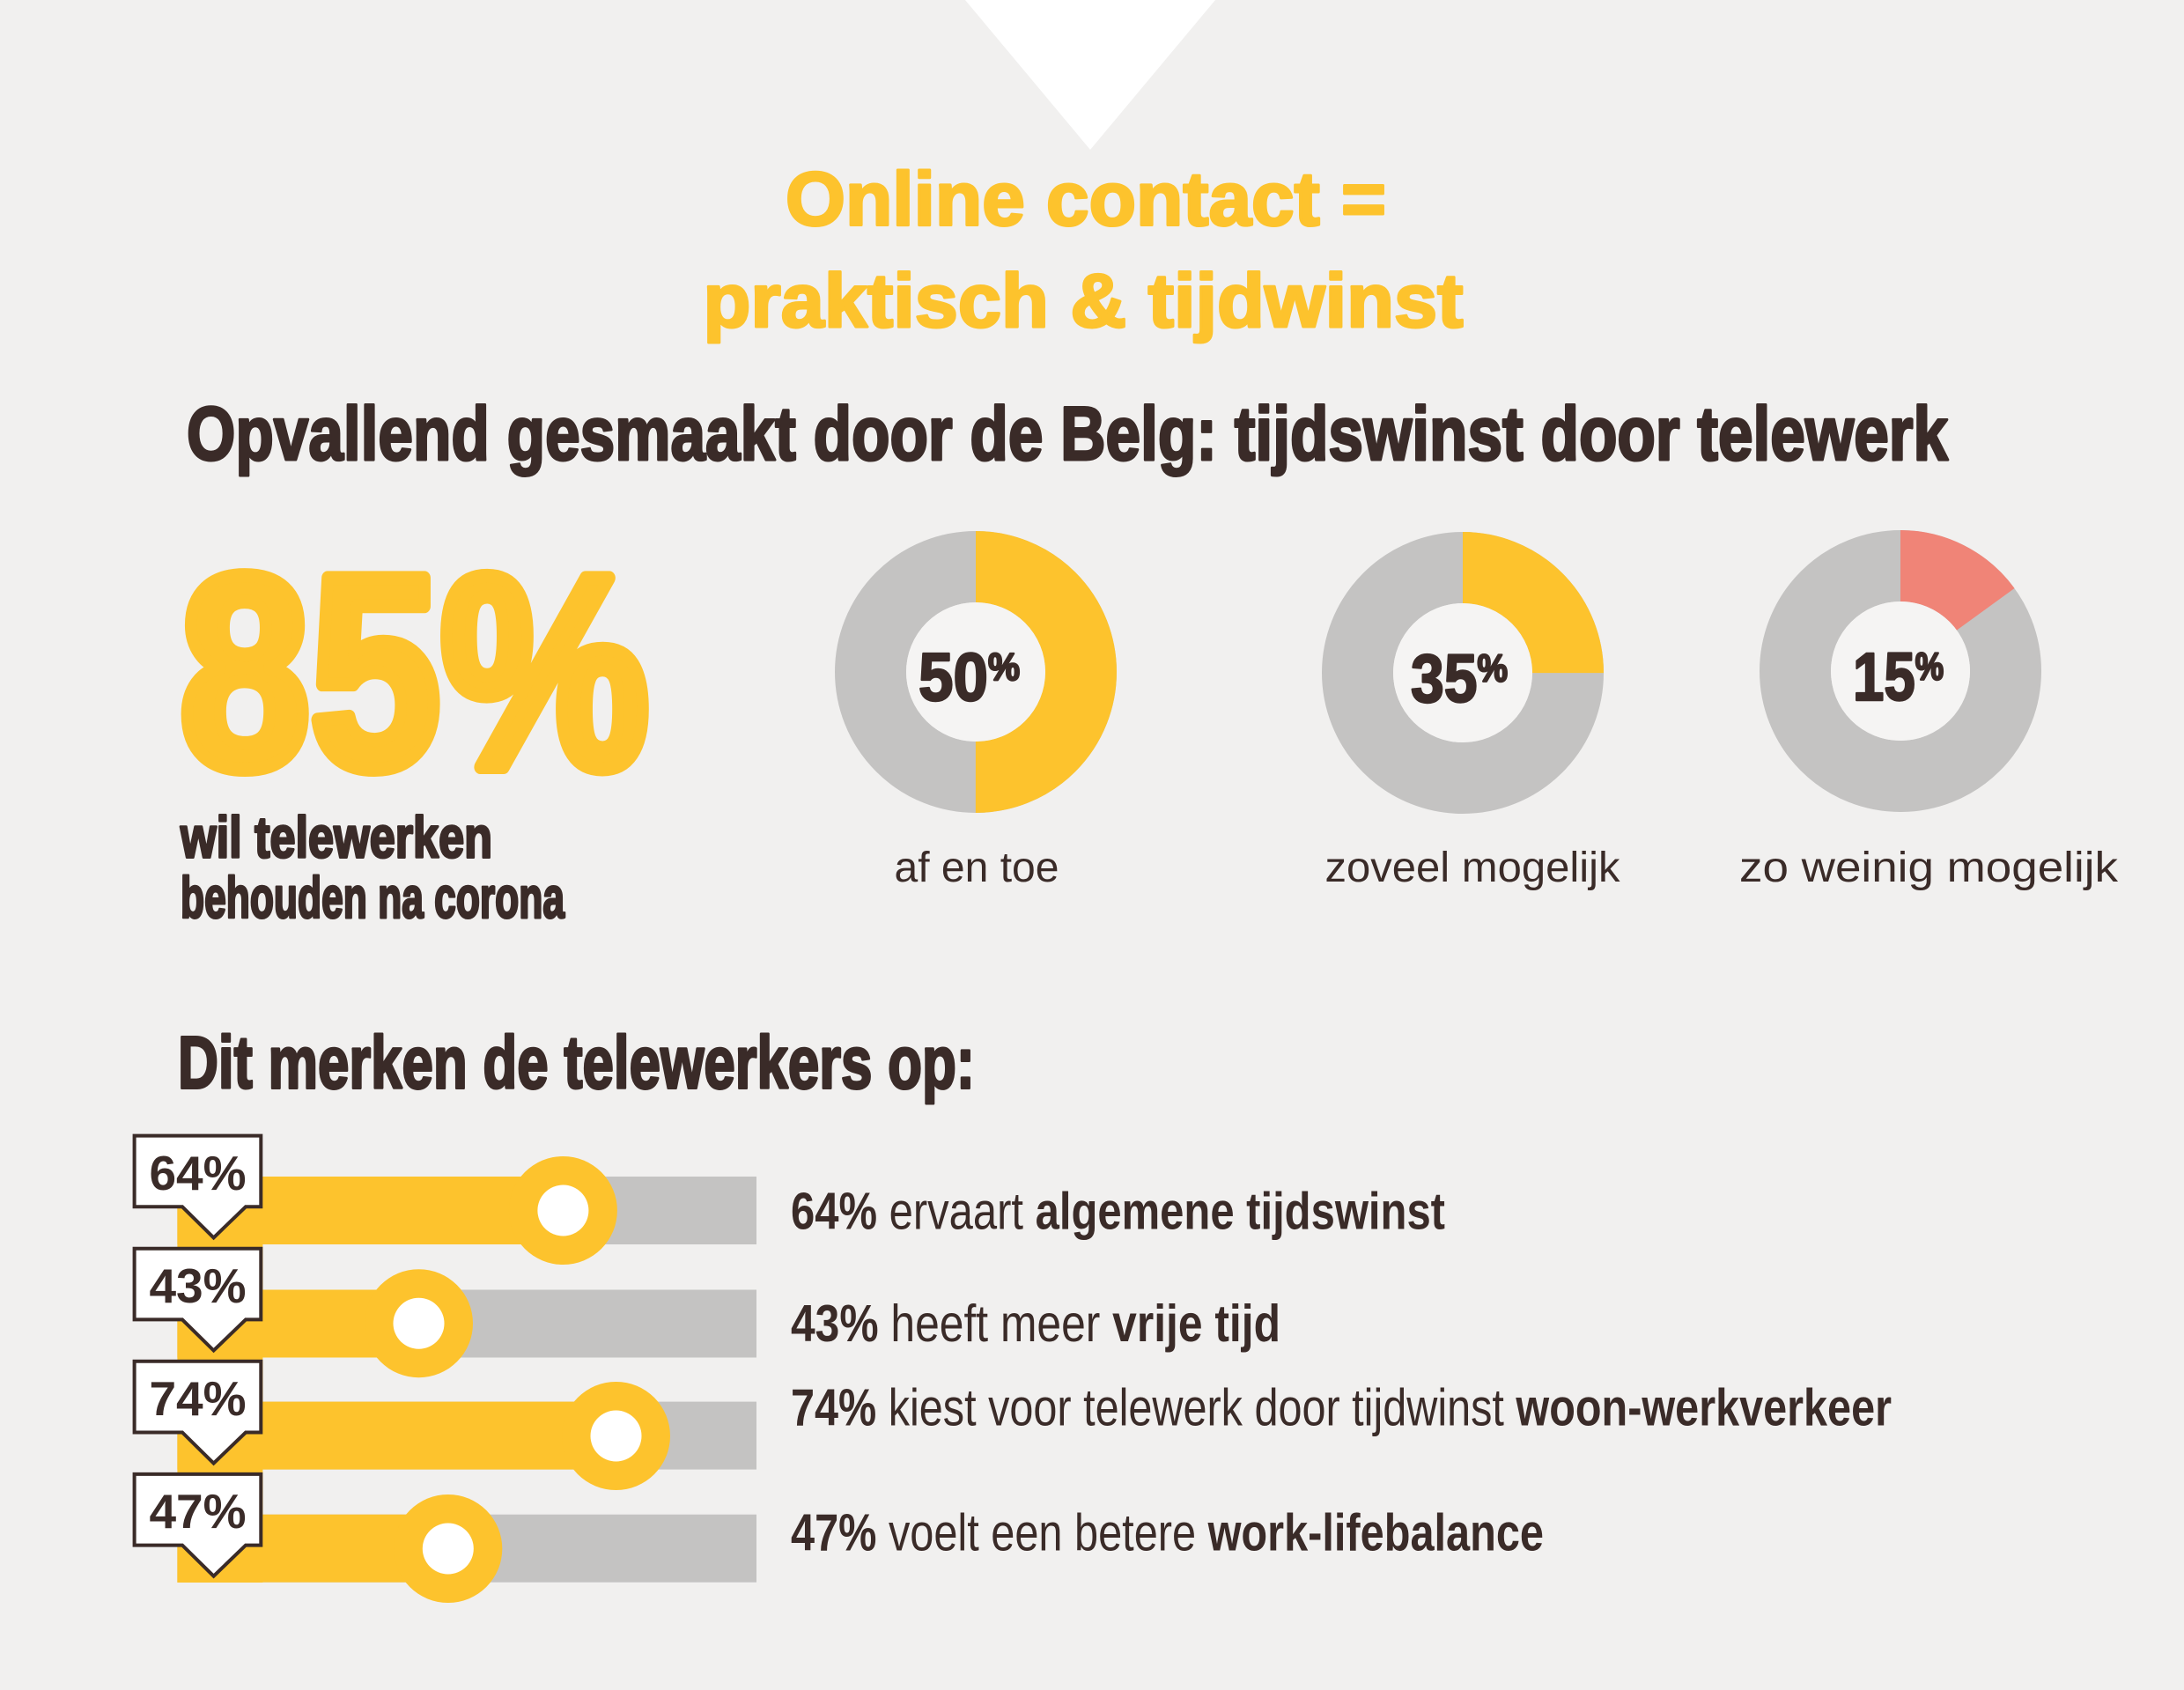  Describe the element at coordinates (414, 673) in the screenshot. I see `svg-text: 85%` at that location.